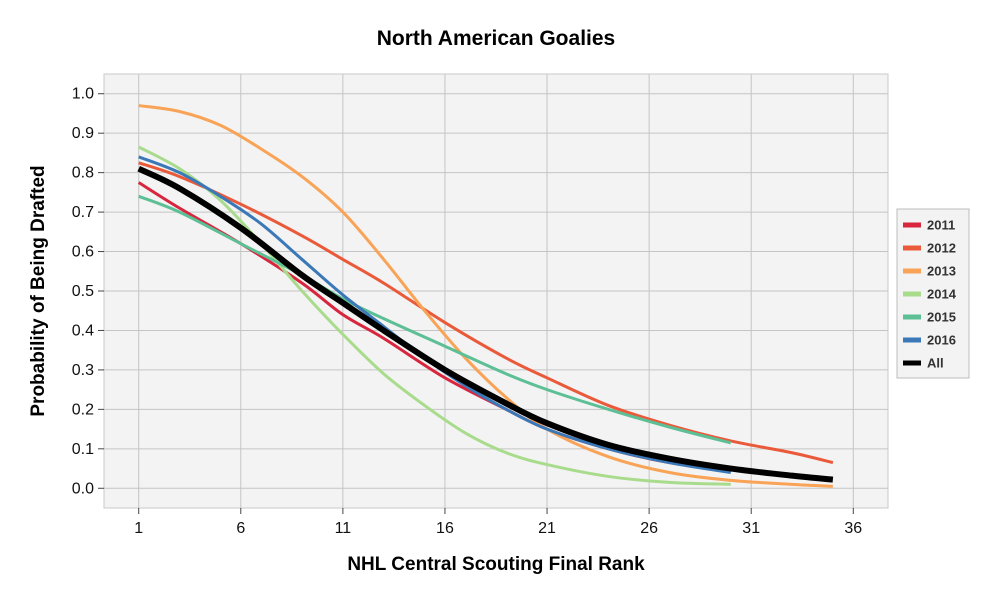  What do you see at coordinates (941, 271) in the screenshot?
I see `legend-label: 2013` at bounding box center [941, 271].